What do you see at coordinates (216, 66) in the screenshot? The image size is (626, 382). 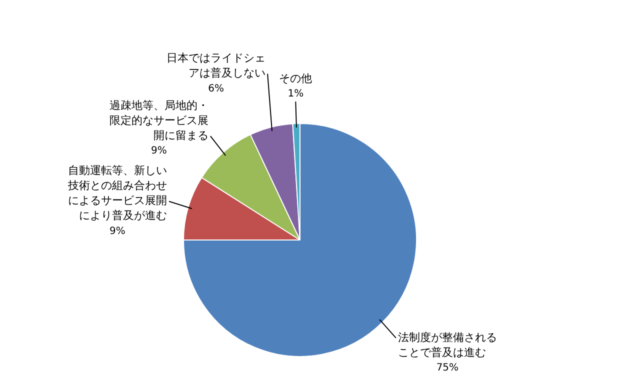 I see `slice-label: 日本ではライドシェアは普及しない` at bounding box center [216, 66].